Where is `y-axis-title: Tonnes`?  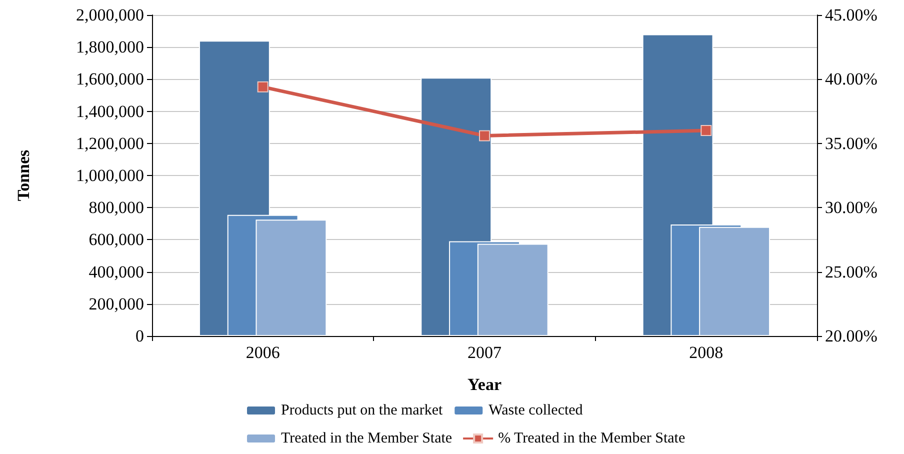 y-axis-title: Tonnes is located at coordinates (23, 175).